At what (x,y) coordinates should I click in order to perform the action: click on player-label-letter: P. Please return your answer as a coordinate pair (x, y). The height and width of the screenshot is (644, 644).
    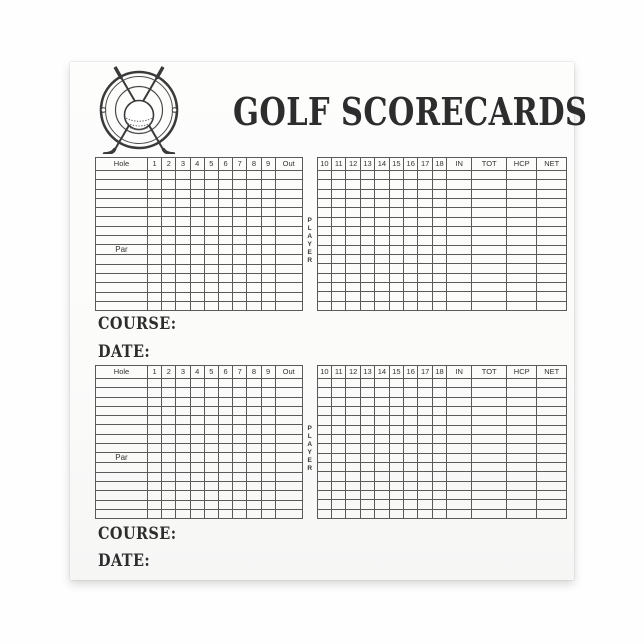
    Looking at the image, I should click on (309, 221).